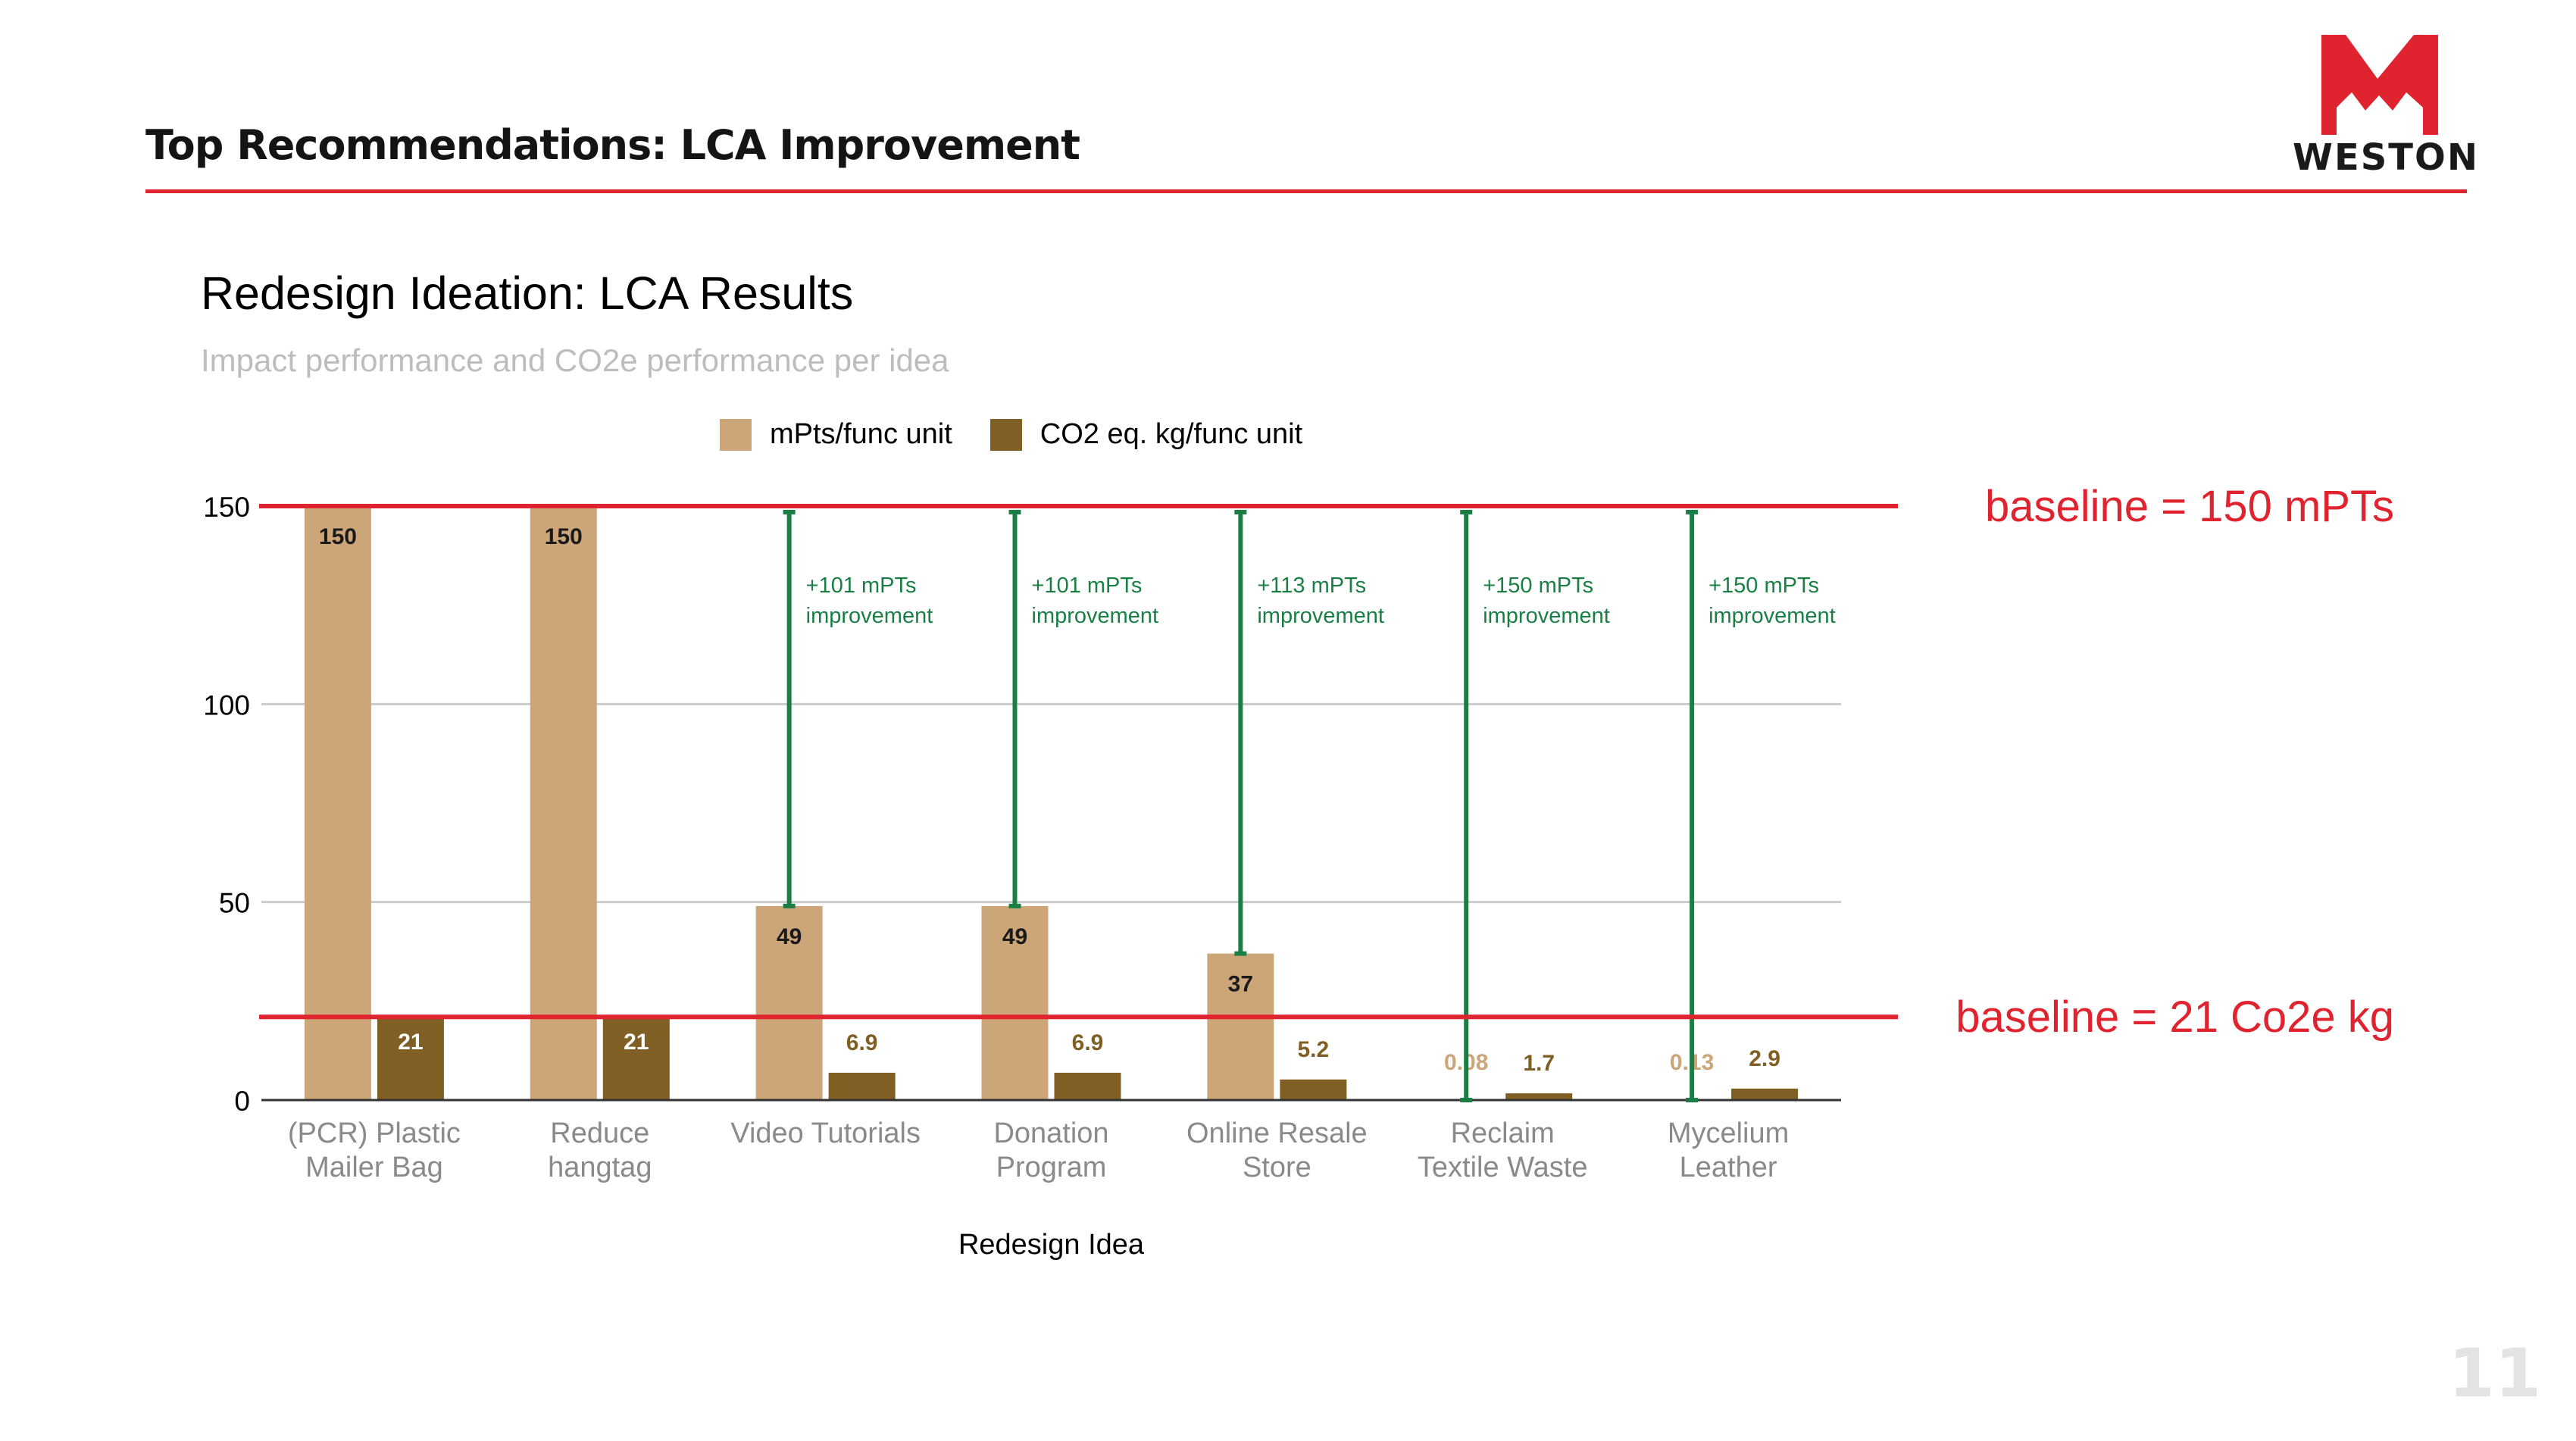 This screenshot has height=1441, width=2576. What do you see at coordinates (736, 434) in the screenshot?
I see `legend-swatch-mpts` at bounding box center [736, 434].